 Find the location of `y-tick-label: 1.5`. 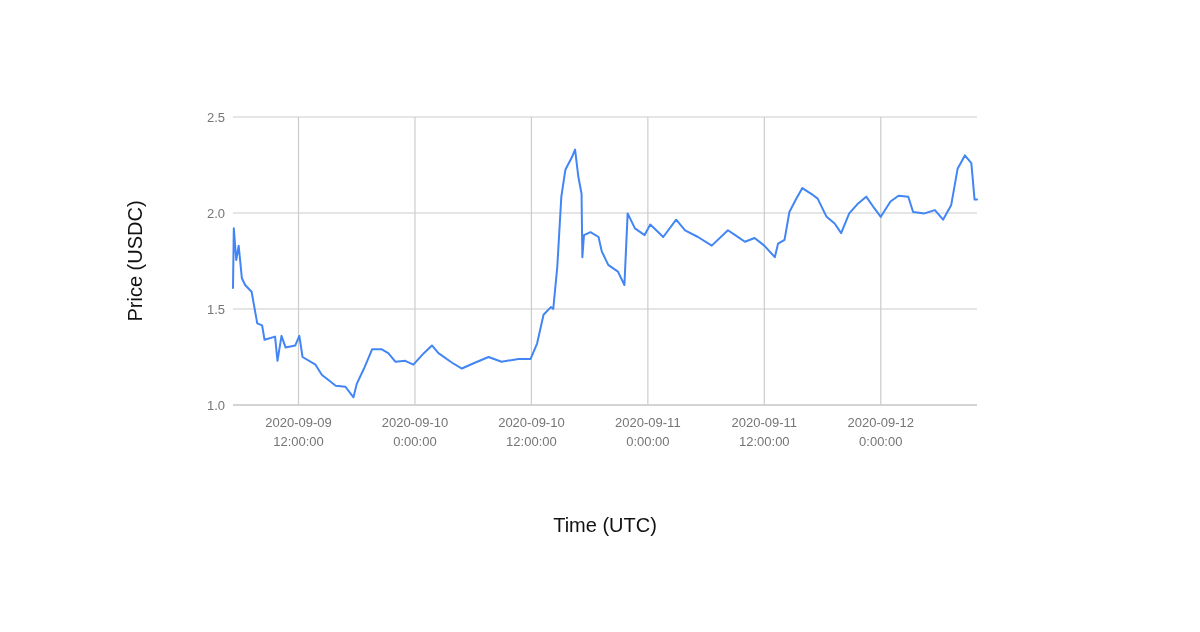

y-tick-label: 1.5 is located at coordinates (215, 309).